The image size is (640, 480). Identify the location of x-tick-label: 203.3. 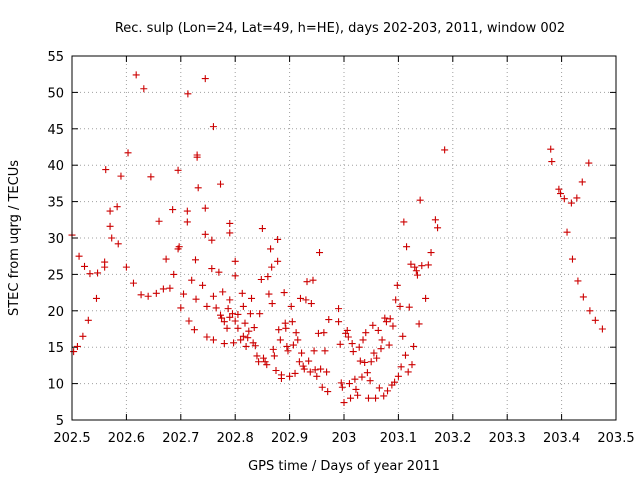
(507, 438).